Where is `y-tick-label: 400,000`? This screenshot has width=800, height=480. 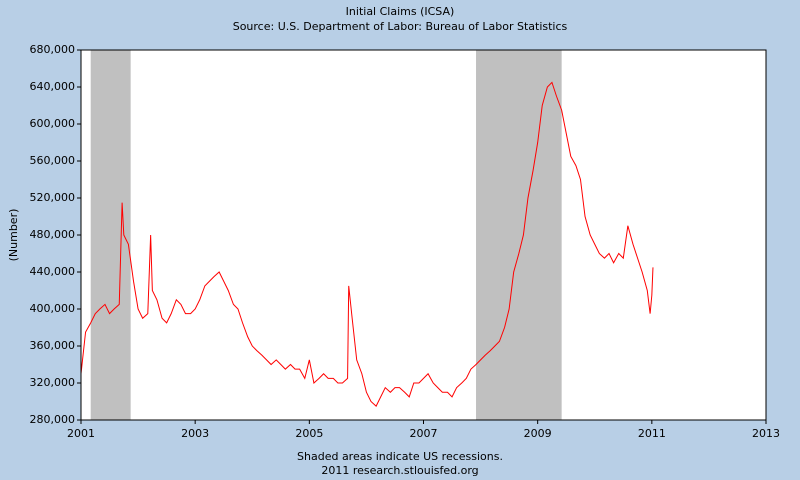
y-tick-label: 400,000 is located at coordinates (53, 308).